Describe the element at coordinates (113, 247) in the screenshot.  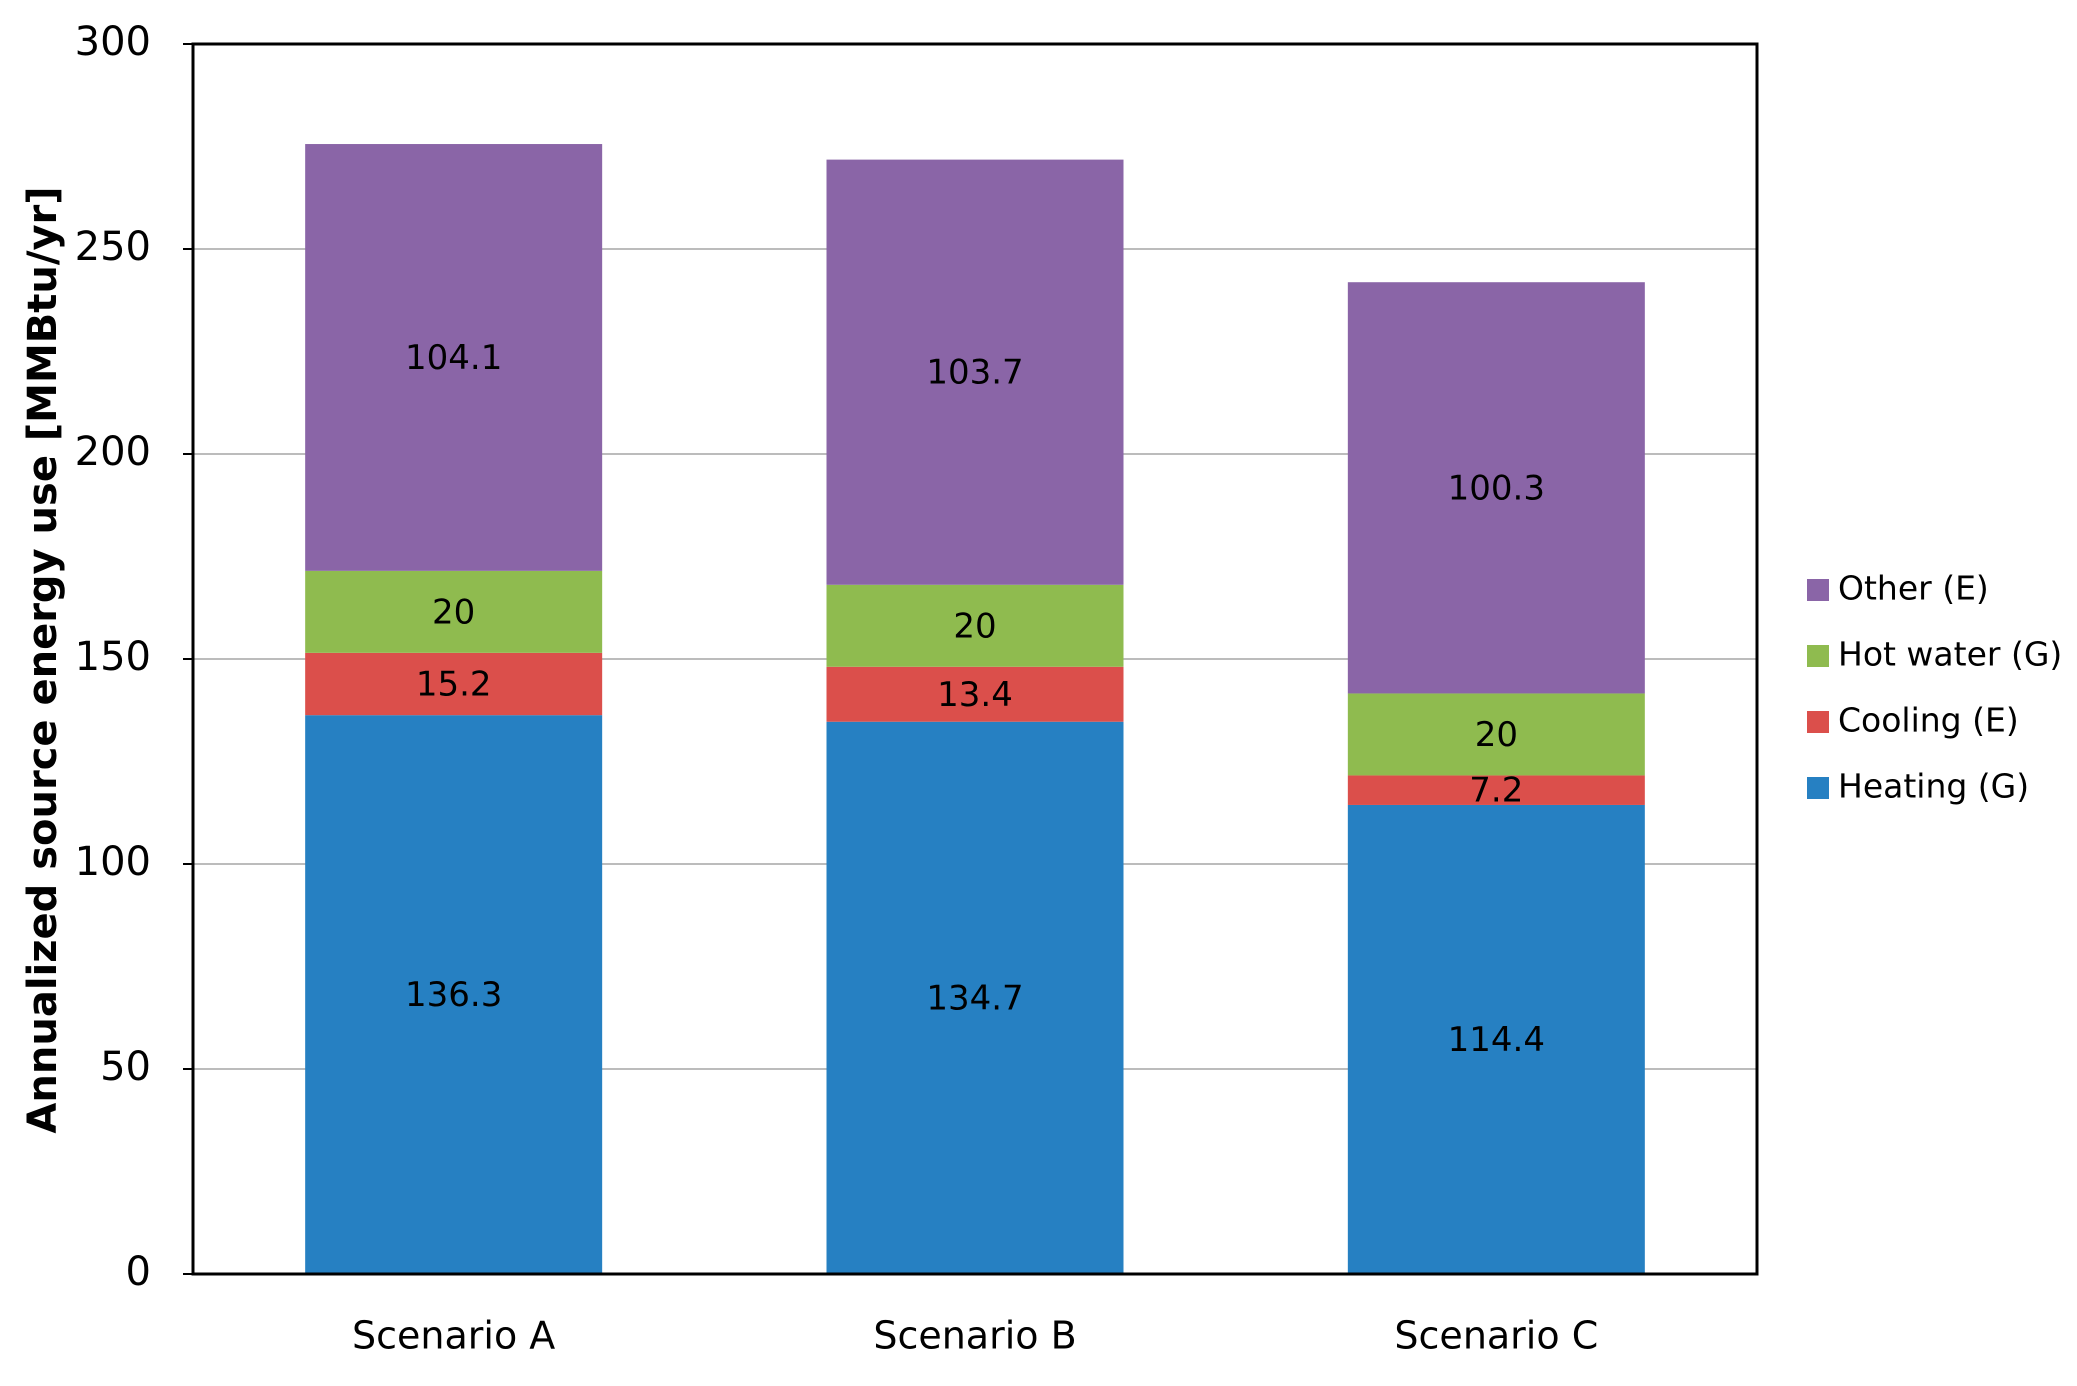
I see `y-tick-label: 250` at that location.